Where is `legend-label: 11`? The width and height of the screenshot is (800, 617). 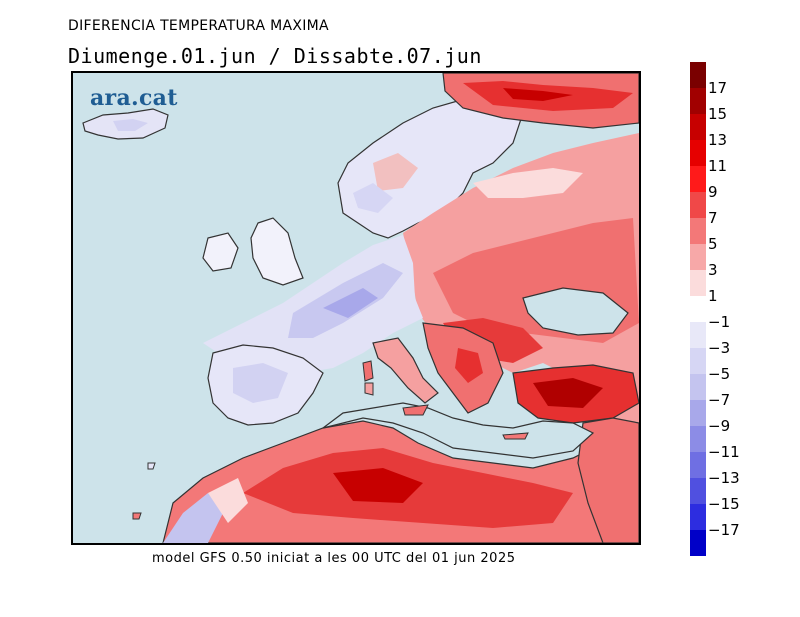
legend-label: 11 is located at coordinates (718, 166).